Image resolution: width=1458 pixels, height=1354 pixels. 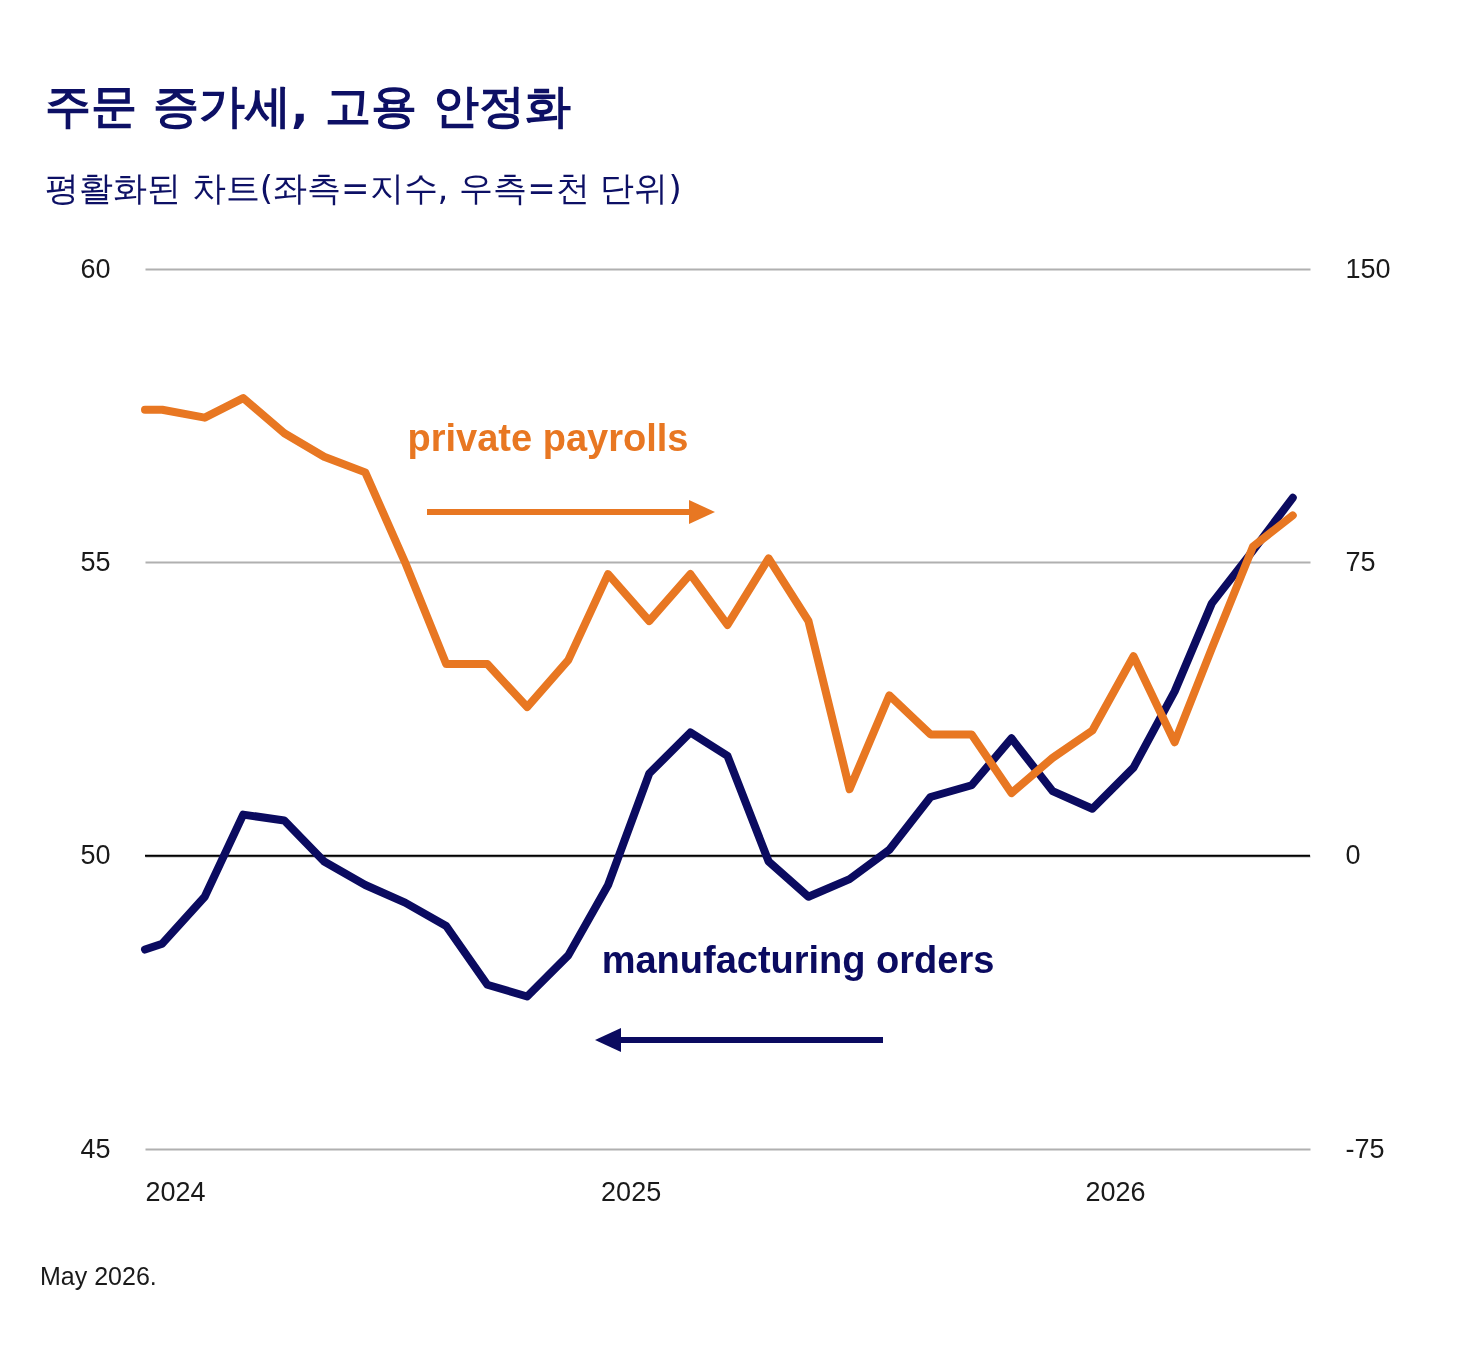 I want to click on text: May 2026., so click(x=98, y=1276).